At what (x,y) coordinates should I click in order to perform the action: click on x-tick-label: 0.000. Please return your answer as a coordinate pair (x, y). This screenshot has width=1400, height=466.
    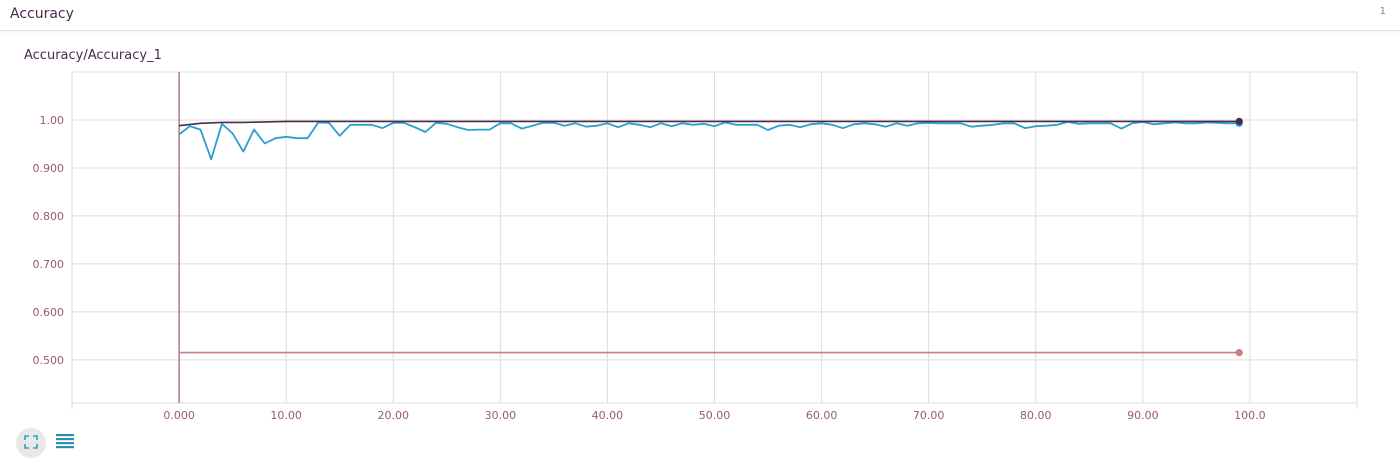
    Looking at the image, I should click on (179, 415).